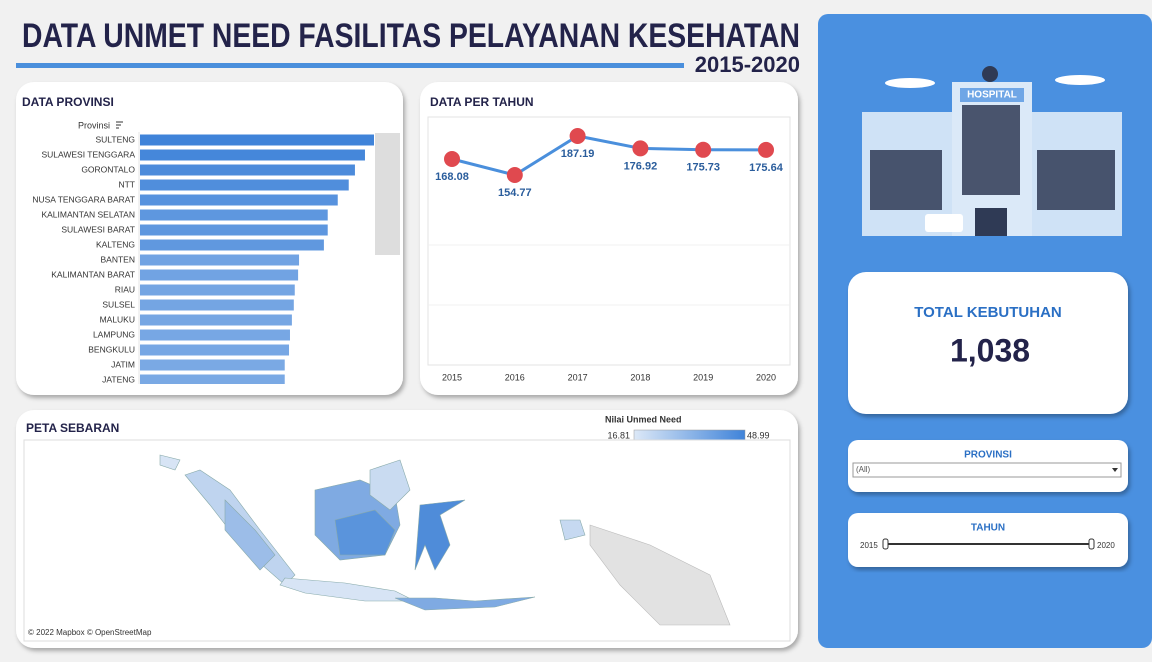 The width and height of the screenshot is (1152, 662). What do you see at coordinates (618, 435) in the screenshot?
I see `legend-min: 16.81` at bounding box center [618, 435].